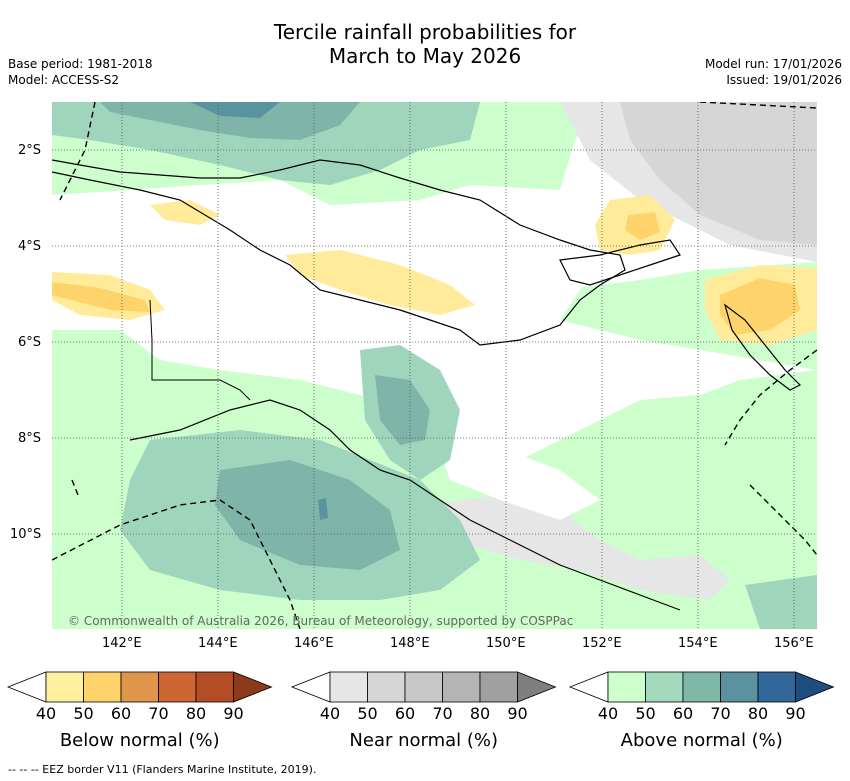 Image resolution: width=850 pixels, height=781 pixels. Describe the element at coordinates (424, 740) in the screenshot. I see `colorbar-title: Near normal (%)` at that location.